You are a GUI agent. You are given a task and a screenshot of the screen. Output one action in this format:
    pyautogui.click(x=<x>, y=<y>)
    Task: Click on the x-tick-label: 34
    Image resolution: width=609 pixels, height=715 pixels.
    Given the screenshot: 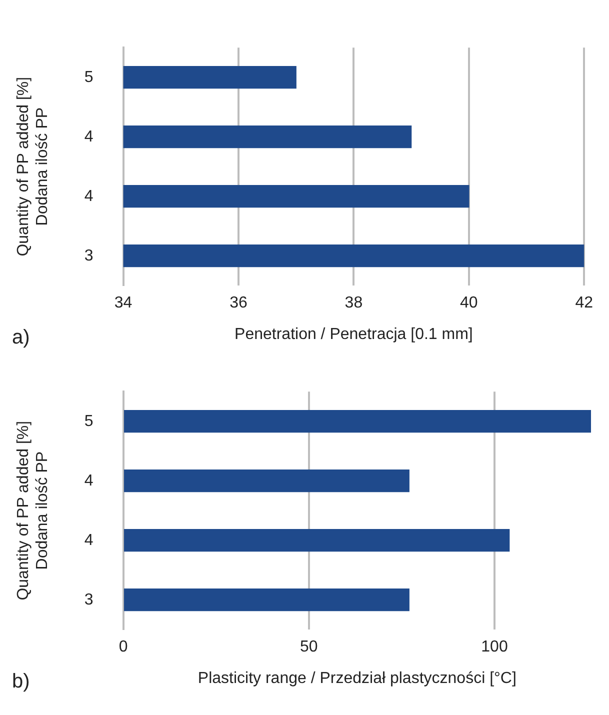 What is the action you would take?
    pyautogui.click(x=123, y=303)
    